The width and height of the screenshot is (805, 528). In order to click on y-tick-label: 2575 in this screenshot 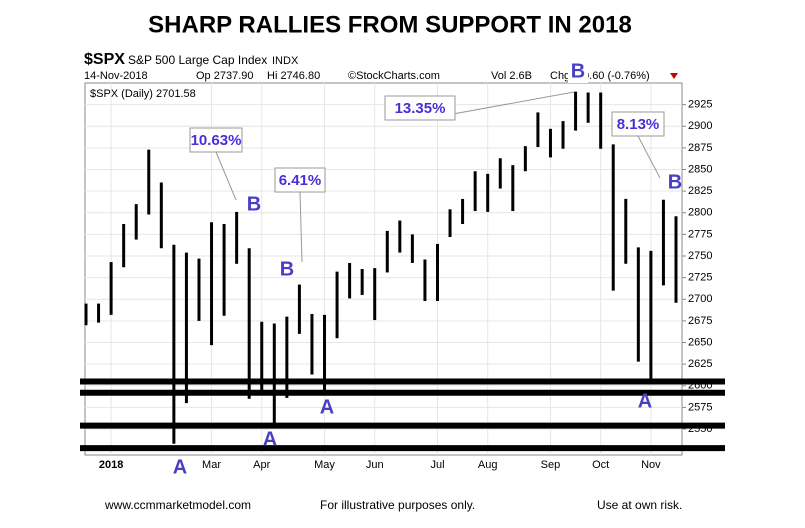, I will do `click(700, 407)`.